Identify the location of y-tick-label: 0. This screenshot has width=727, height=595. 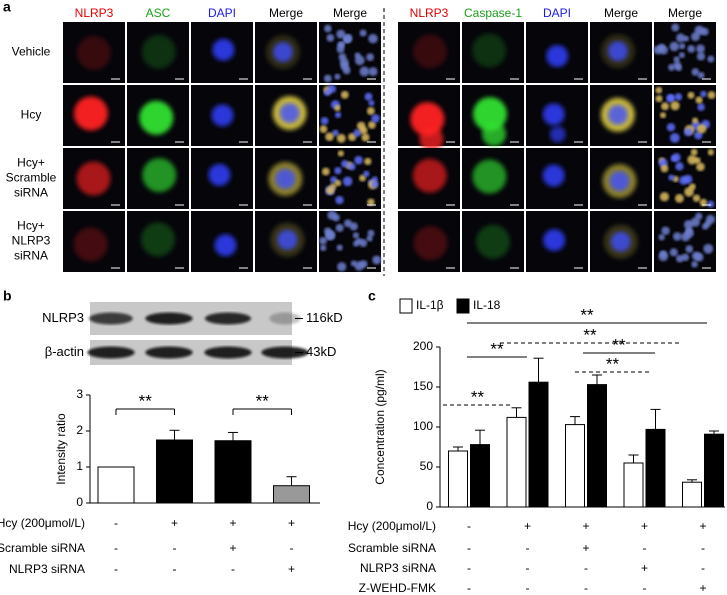
(429, 506).